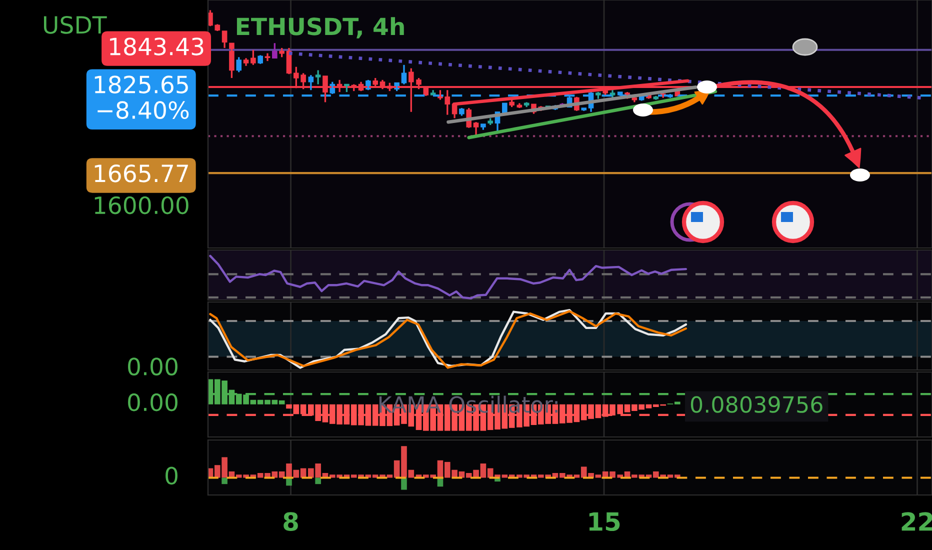 The height and width of the screenshot is (550, 932). Describe the element at coordinates (917, 521) in the screenshot. I see `x-tick-label: 22` at that location.